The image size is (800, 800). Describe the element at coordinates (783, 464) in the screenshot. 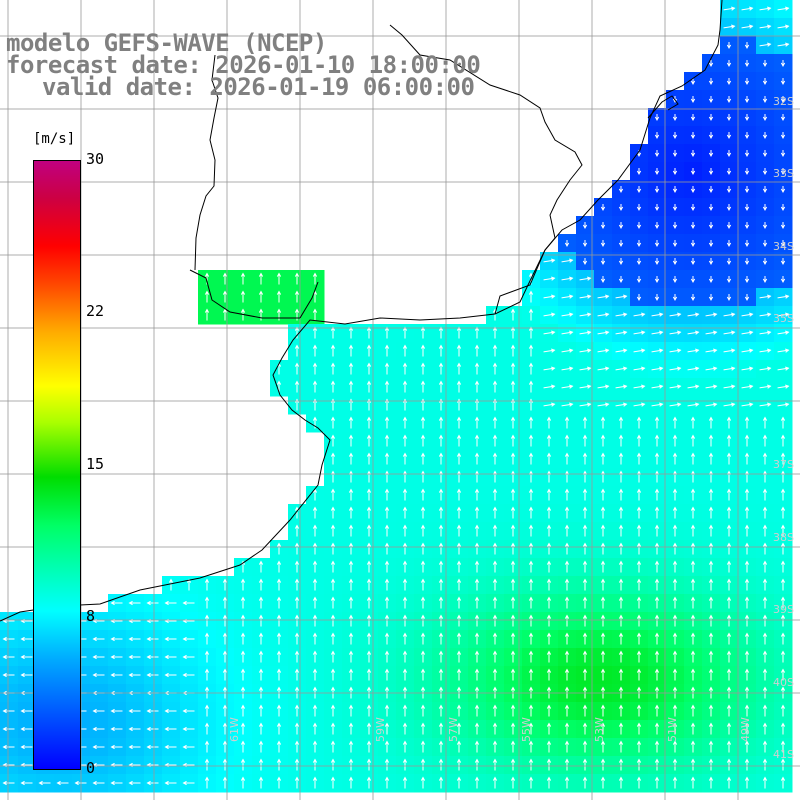

I see `lat-label-37s: 37S` at that location.